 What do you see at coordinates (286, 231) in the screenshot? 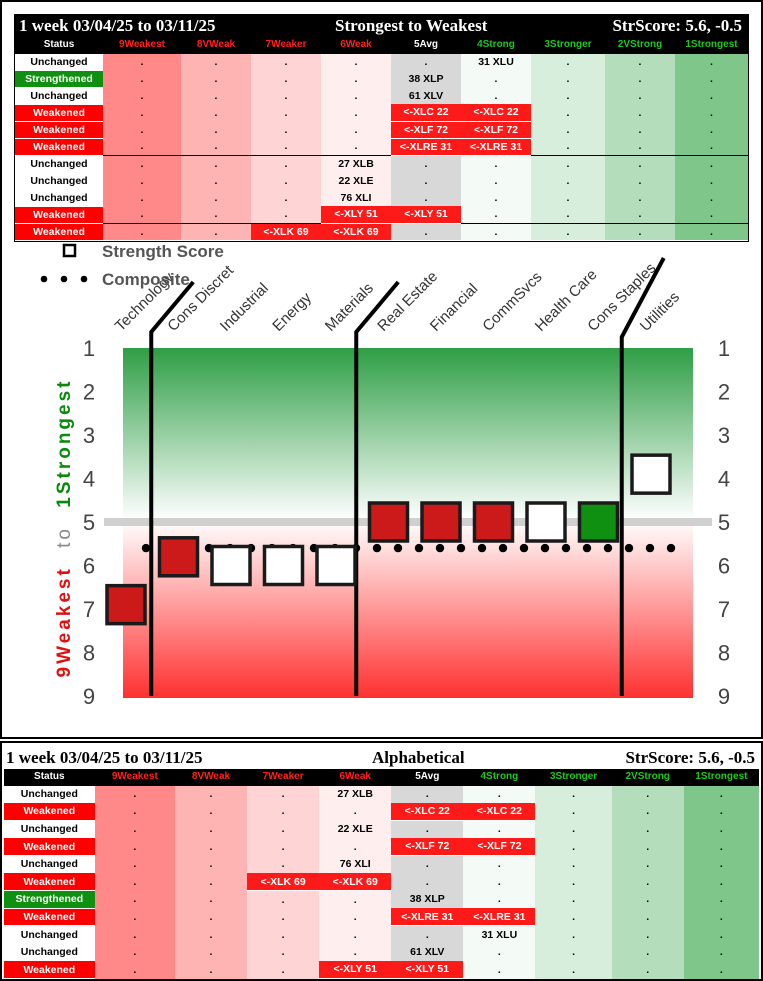
I see `top-row-cell: <-XLK 69` at bounding box center [286, 231].